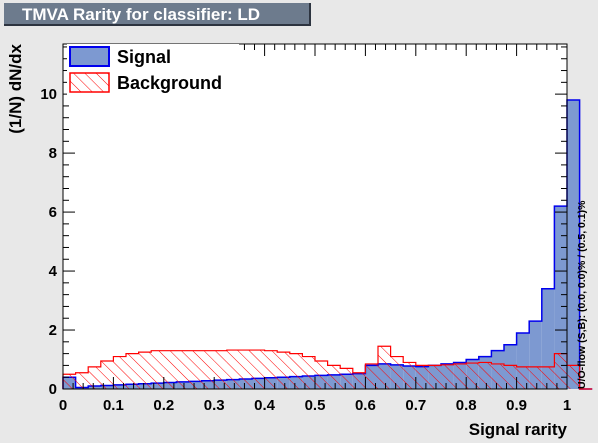 The height and width of the screenshot is (443, 598). Describe the element at coordinates (89, 82) in the screenshot. I see `legend-background-swatch` at that location.